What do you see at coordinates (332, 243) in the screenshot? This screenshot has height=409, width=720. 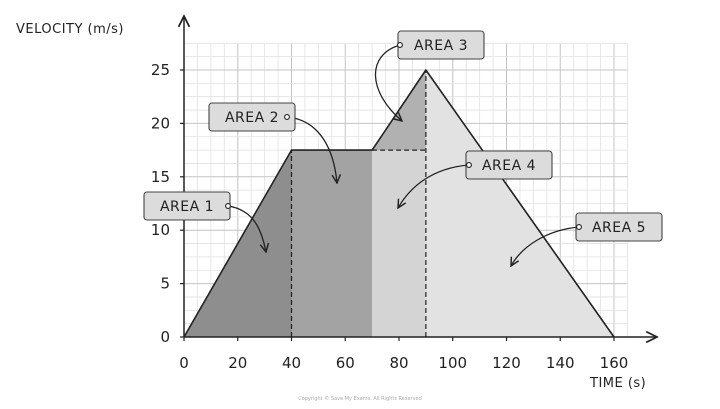 I see `area-2-region` at bounding box center [332, 243].